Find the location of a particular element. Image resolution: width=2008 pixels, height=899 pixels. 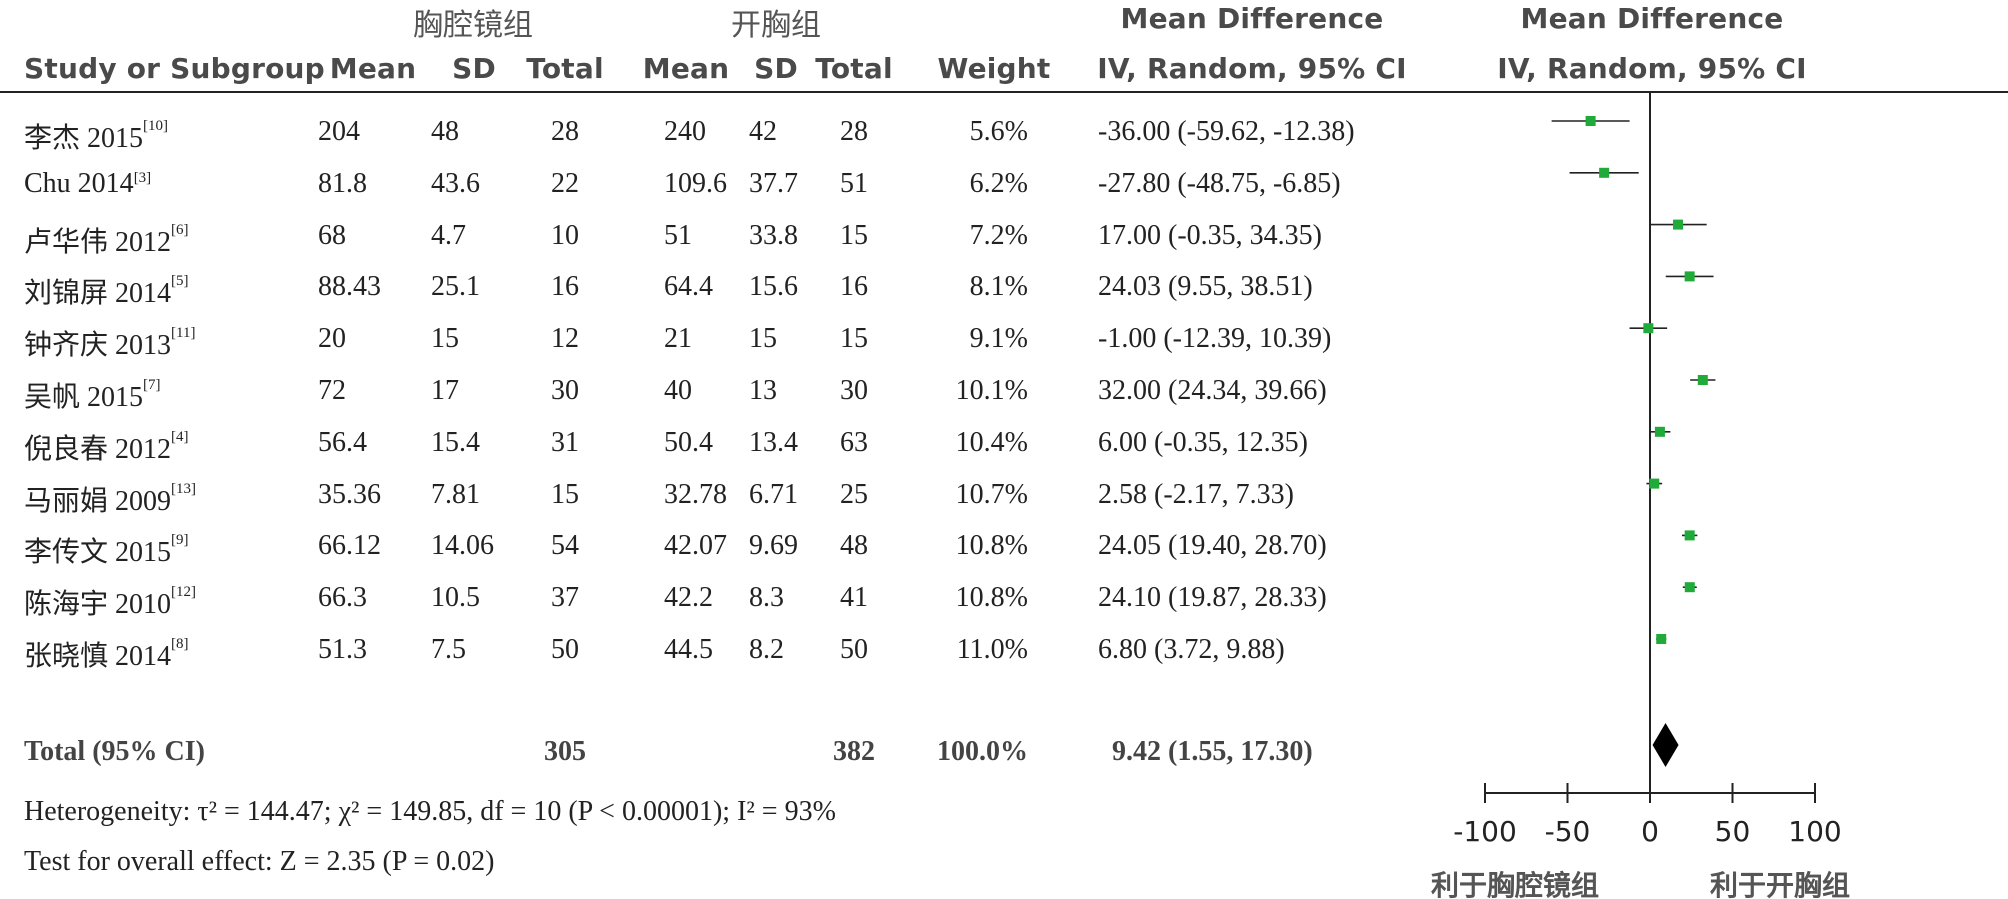

exp-sd-value: 15 is located at coordinates (445, 339).